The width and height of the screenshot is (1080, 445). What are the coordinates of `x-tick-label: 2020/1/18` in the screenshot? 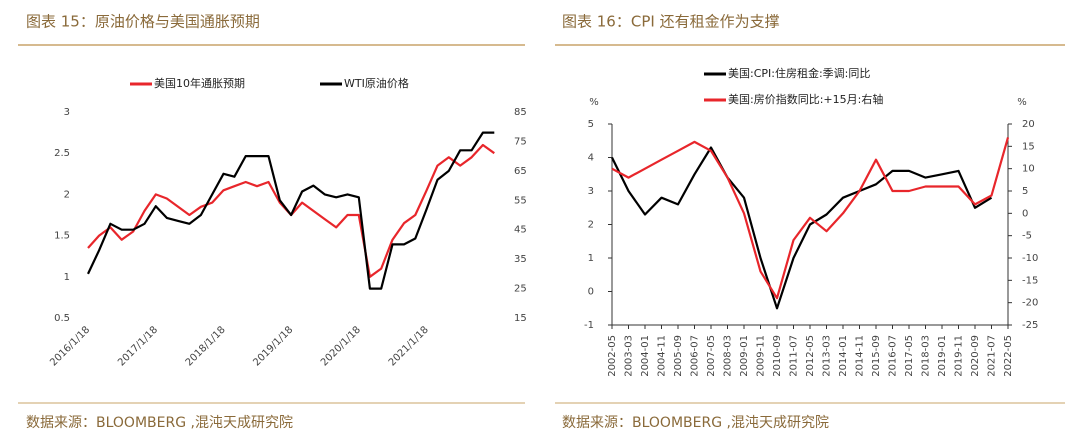 It's located at (341, 346).